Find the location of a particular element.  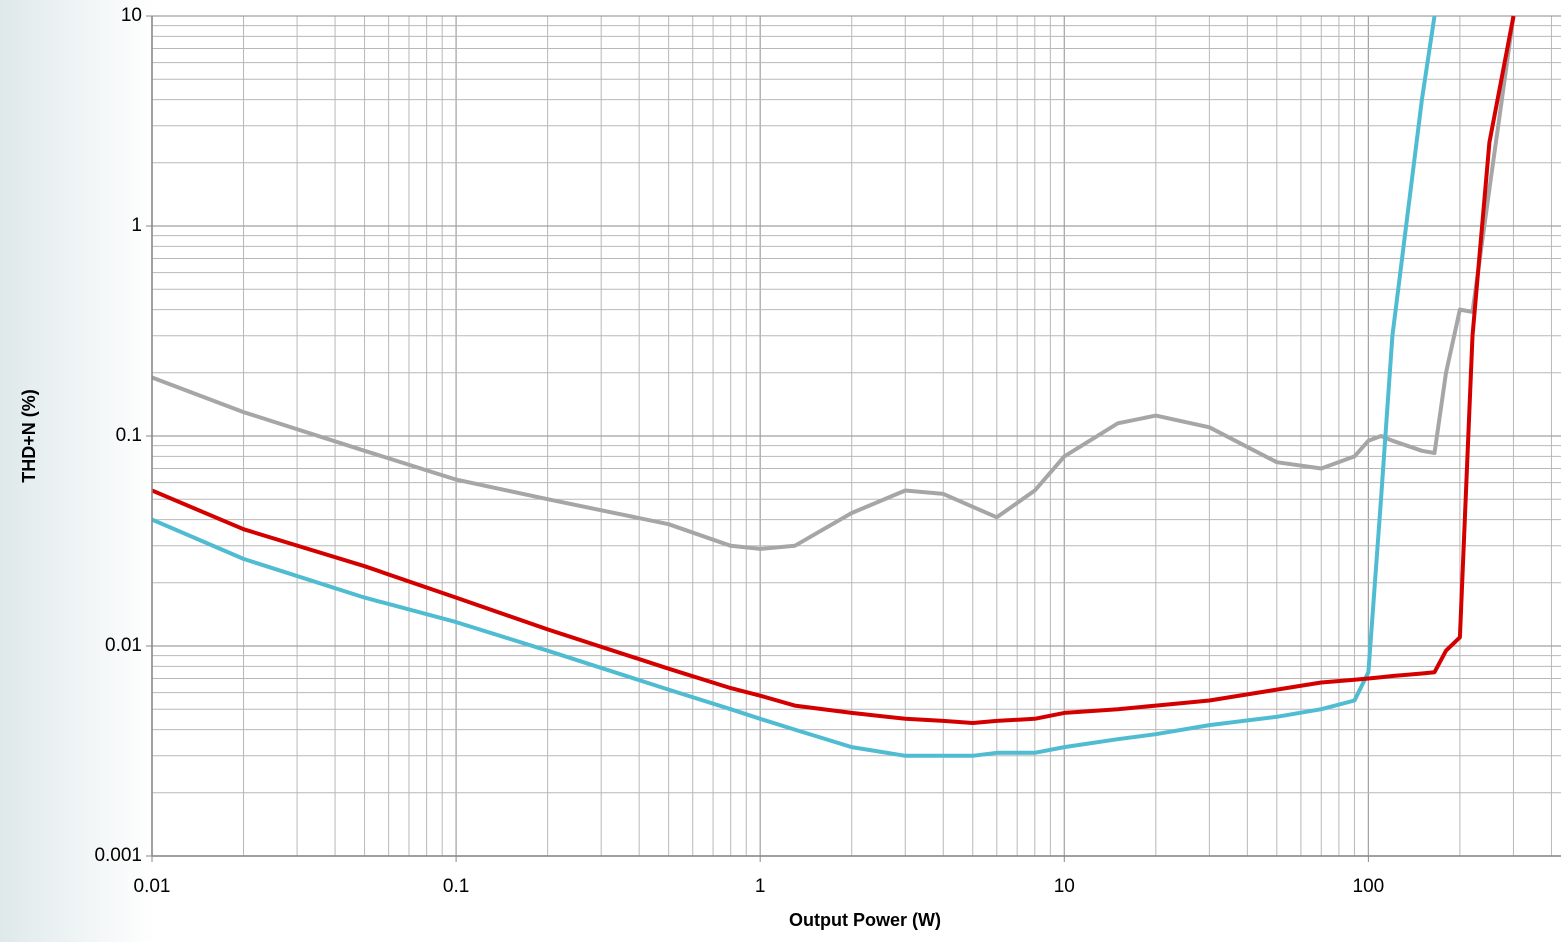

x-tick-label: 0.1 is located at coordinates (456, 886).